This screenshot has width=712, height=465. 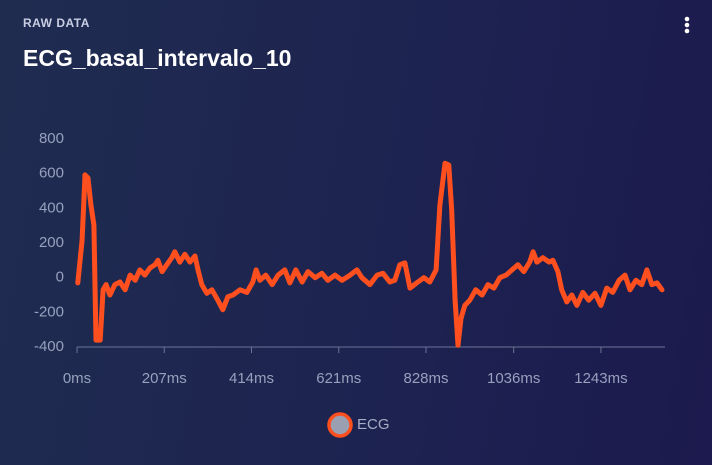 I want to click on legend-label: ECG, so click(x=373, y=424).